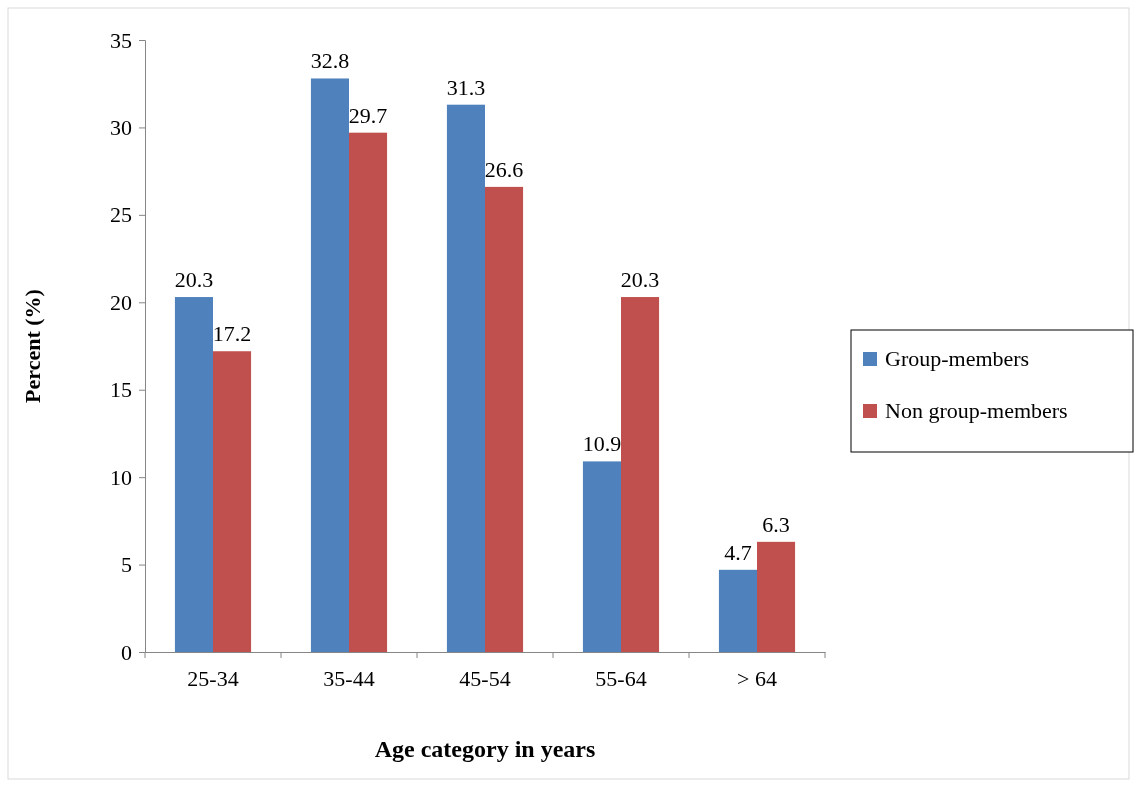  What do you see at coordinates (213, 678) in the screenshot?
I see `x-tick-label: 25-34` at bounding box center [213, 678].